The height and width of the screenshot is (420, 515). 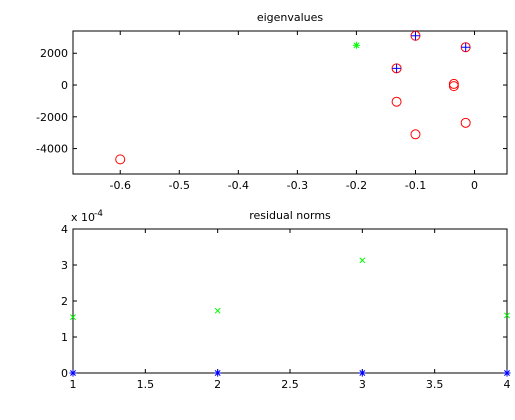 I want to click on residual-norms-title: residual norms, so click(x=290, y=215).